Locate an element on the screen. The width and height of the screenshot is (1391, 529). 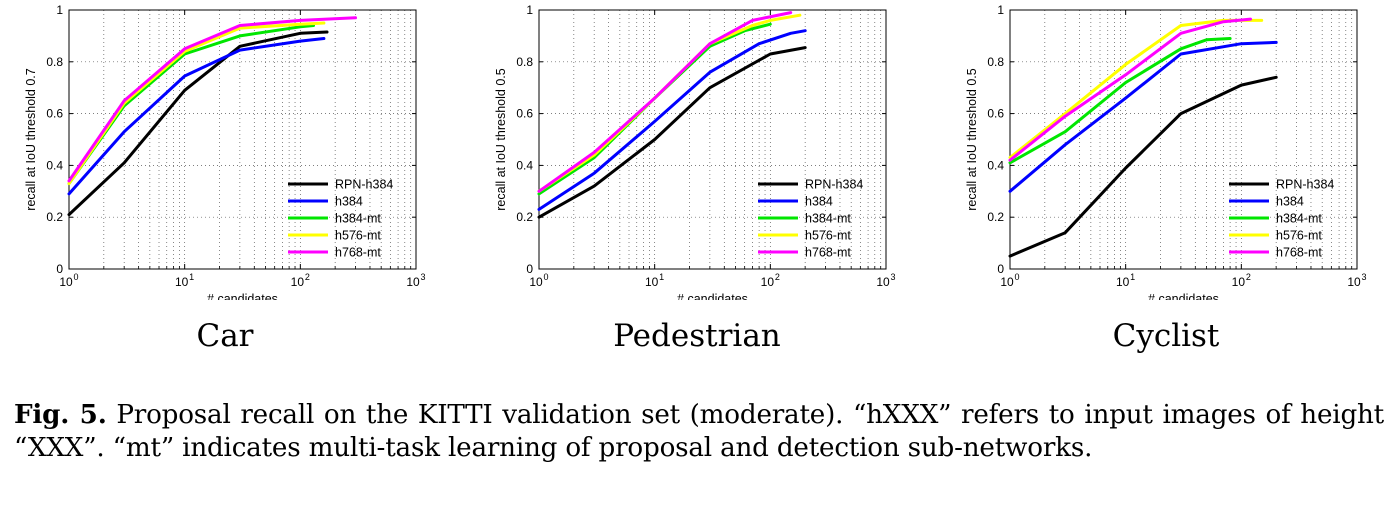
series-line-h384-mt is located at coordinates (1120, 101).